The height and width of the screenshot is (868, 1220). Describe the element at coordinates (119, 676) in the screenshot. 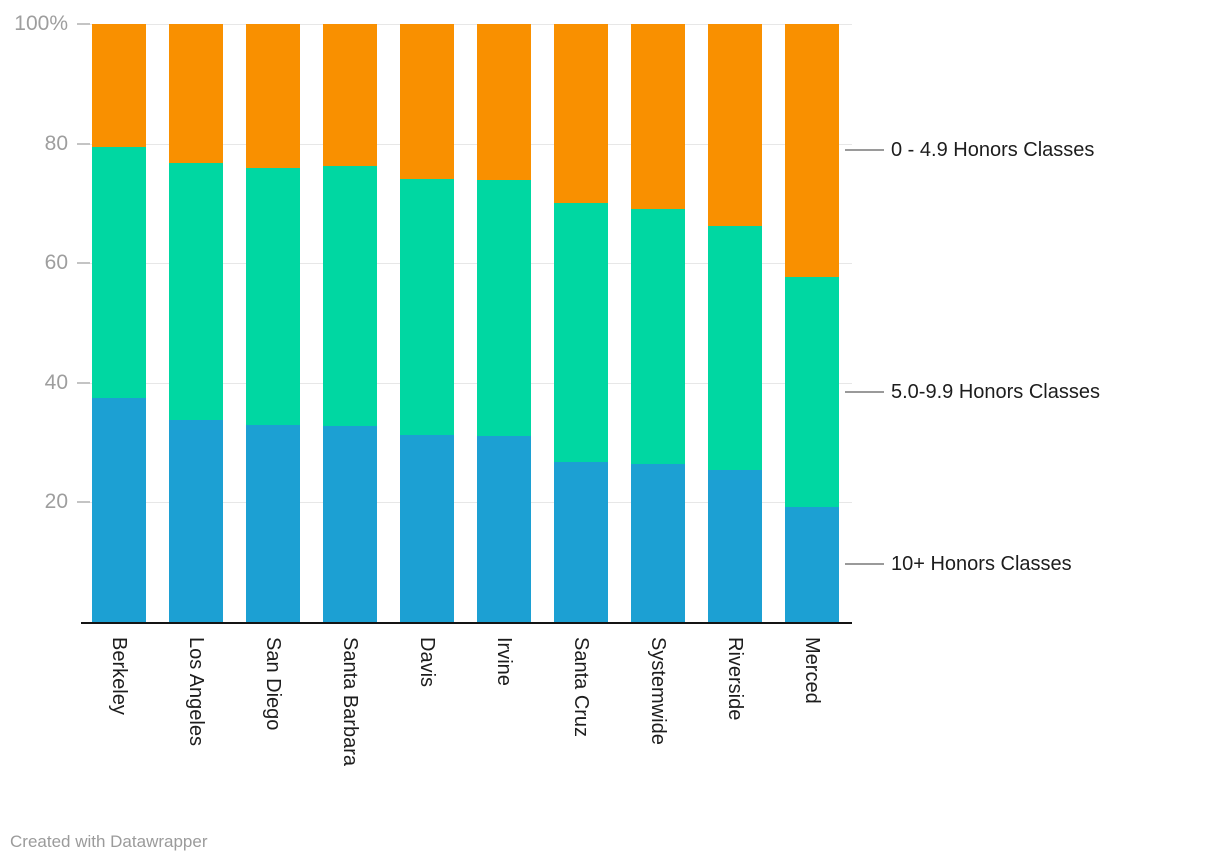

I see `x-axis-category-label: Berkeley` at that location.